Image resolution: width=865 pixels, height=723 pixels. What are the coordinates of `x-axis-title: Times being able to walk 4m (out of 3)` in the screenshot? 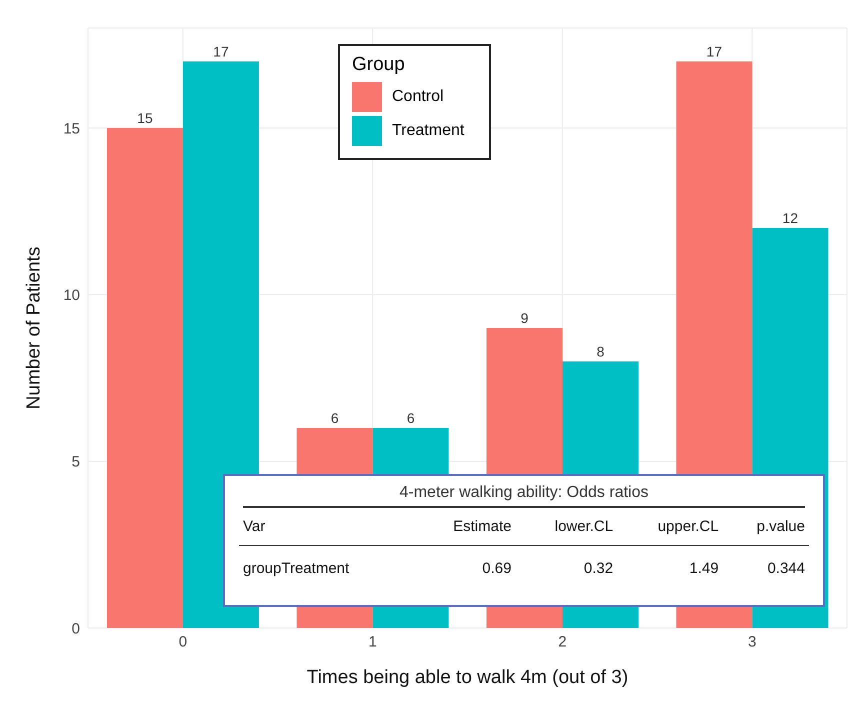 It's located at (467, 677).